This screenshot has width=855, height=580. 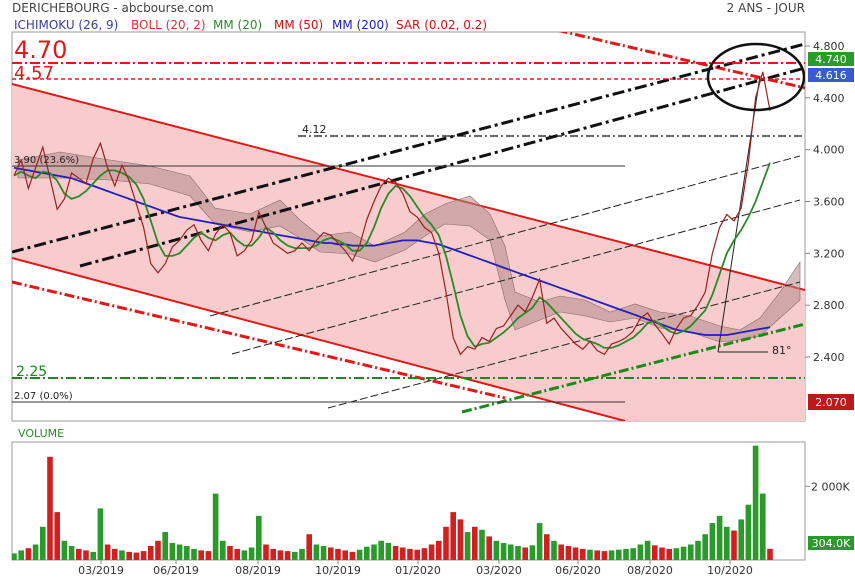 I want to click on period-label: 2 ANS - JOUR, so click(x=766, y=8).